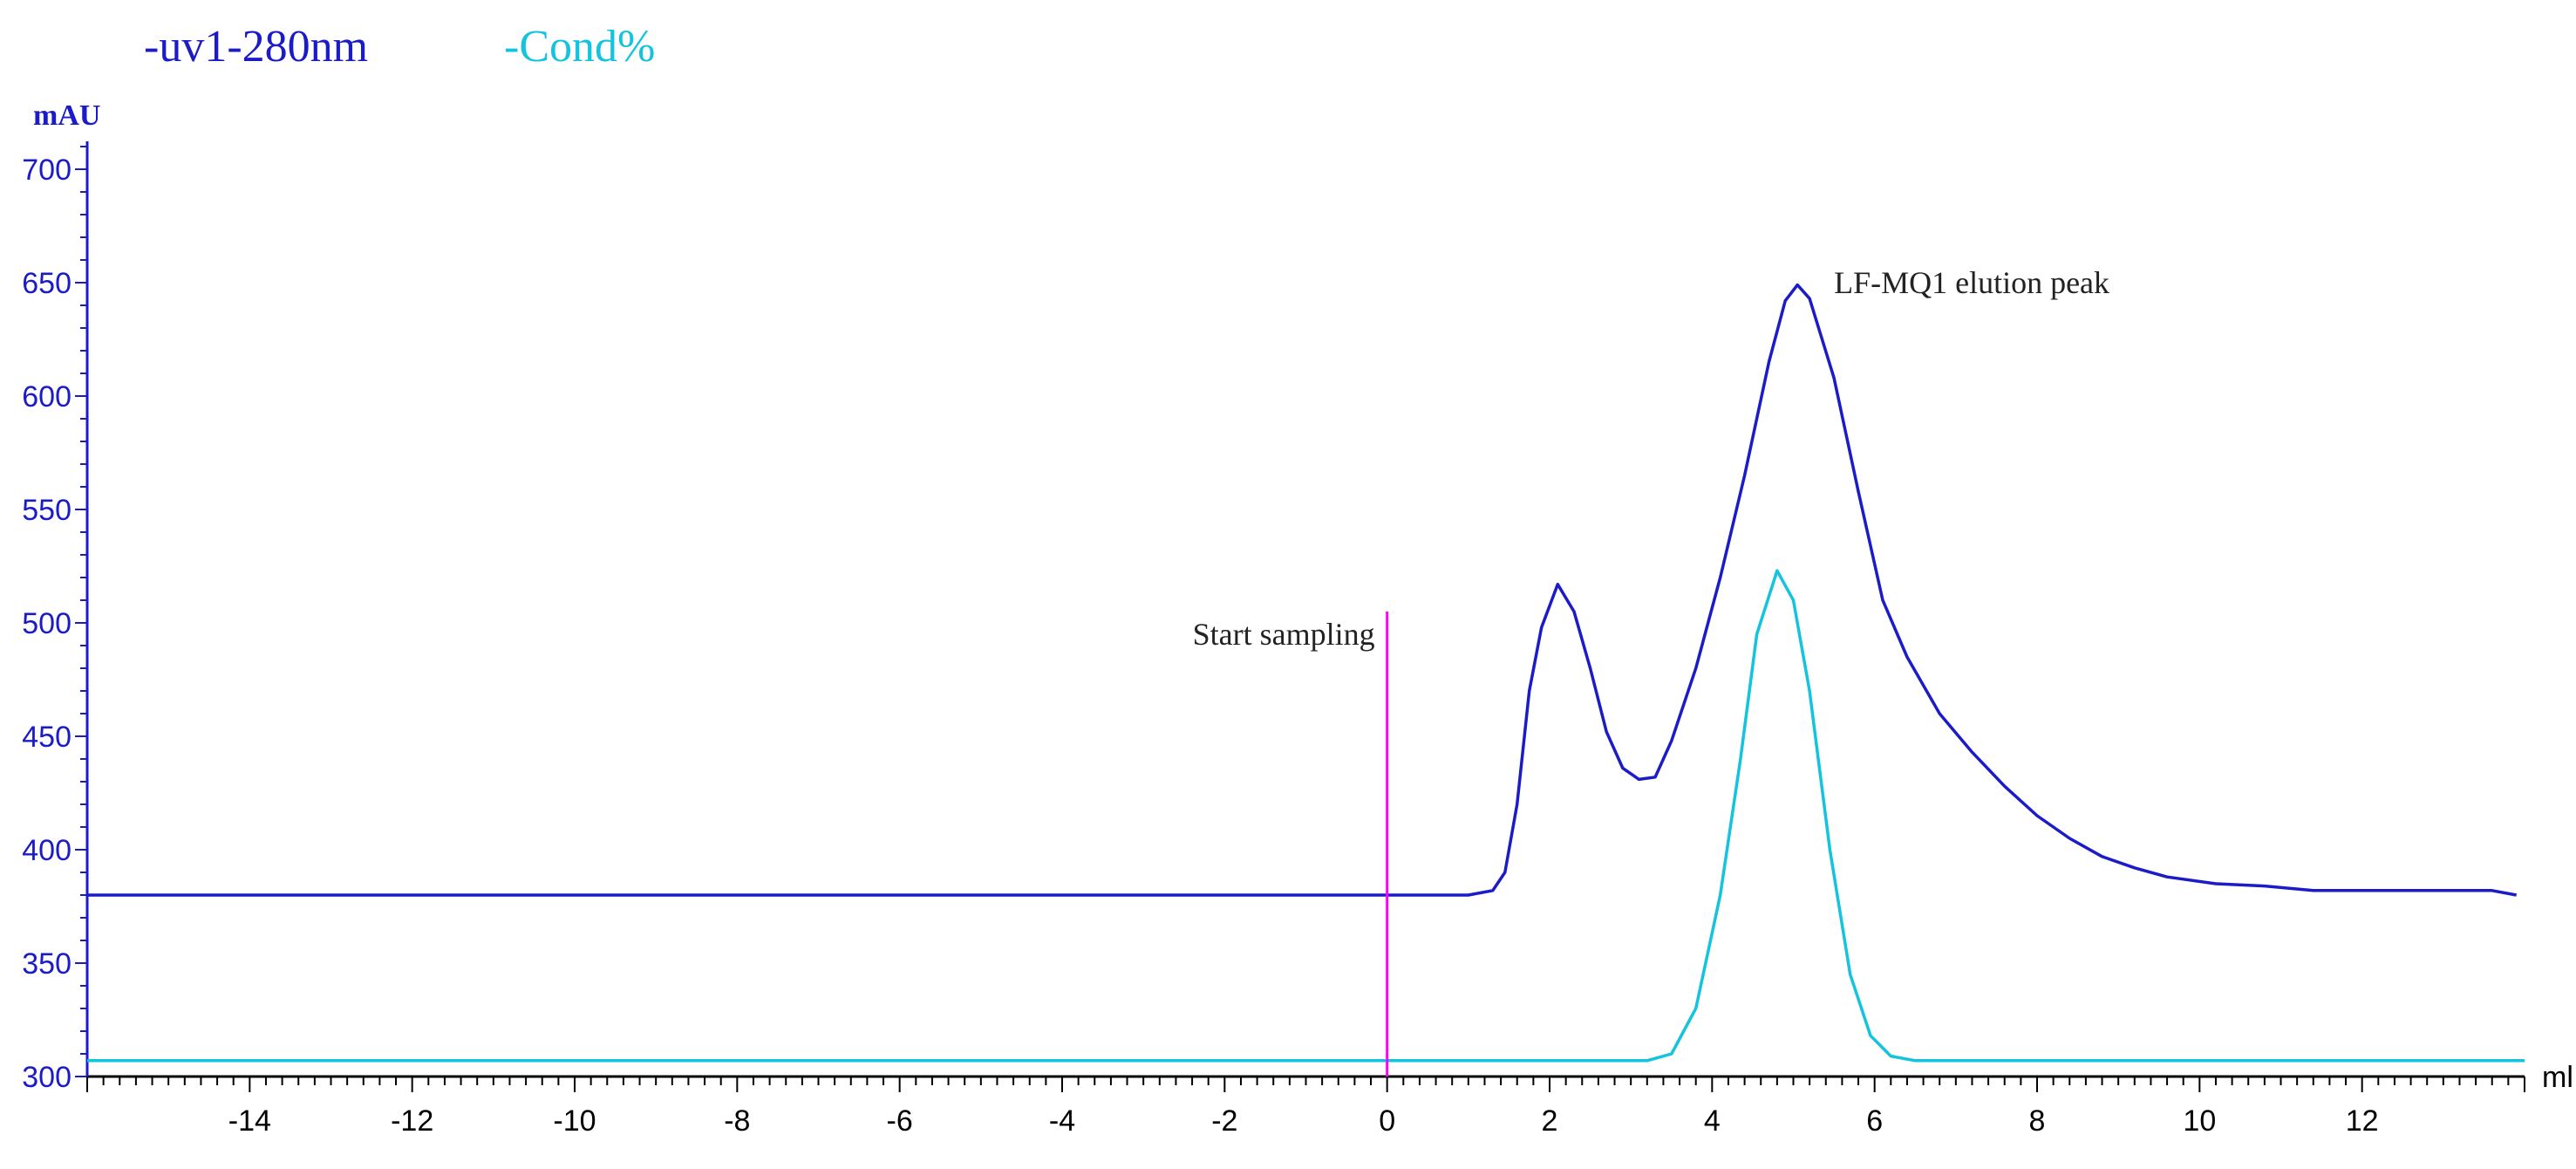  What do you see at coordinates (47, 171) in the screenshot?
I see `y-tick-label: 700` at bounding box center [47, 171].